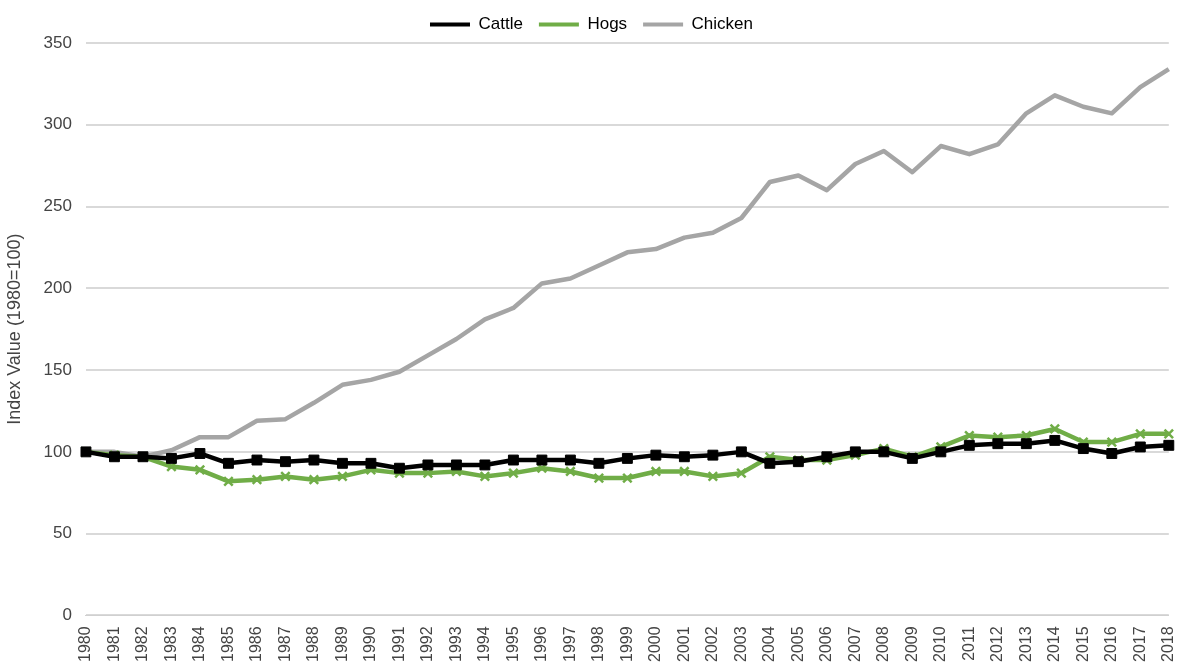  What do you see at coordinates (170, 644) in the screenshot?
I see `x-tick-label: 1983` at bounding box center [170, 644].